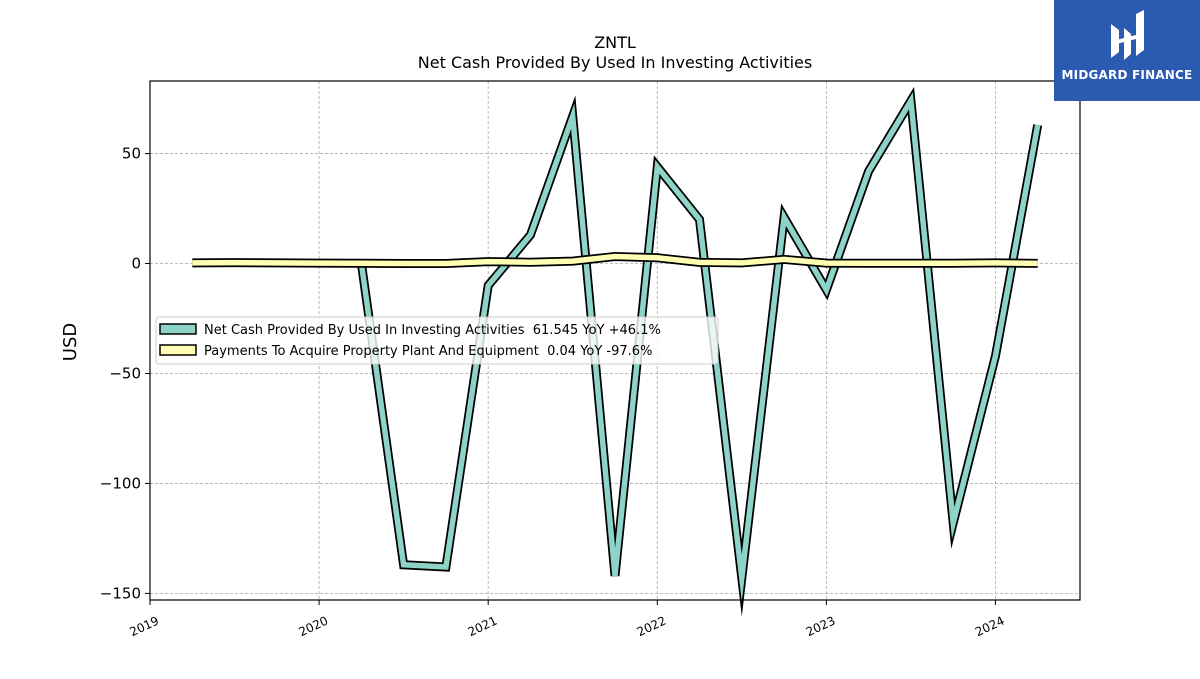 Image resolution: width=1200 pixels, height=679 pixels. What do you see at coordinates (314, 627) in the screenshot?
I see `x-tick-label: 2020` at bounding box center [314, 627].